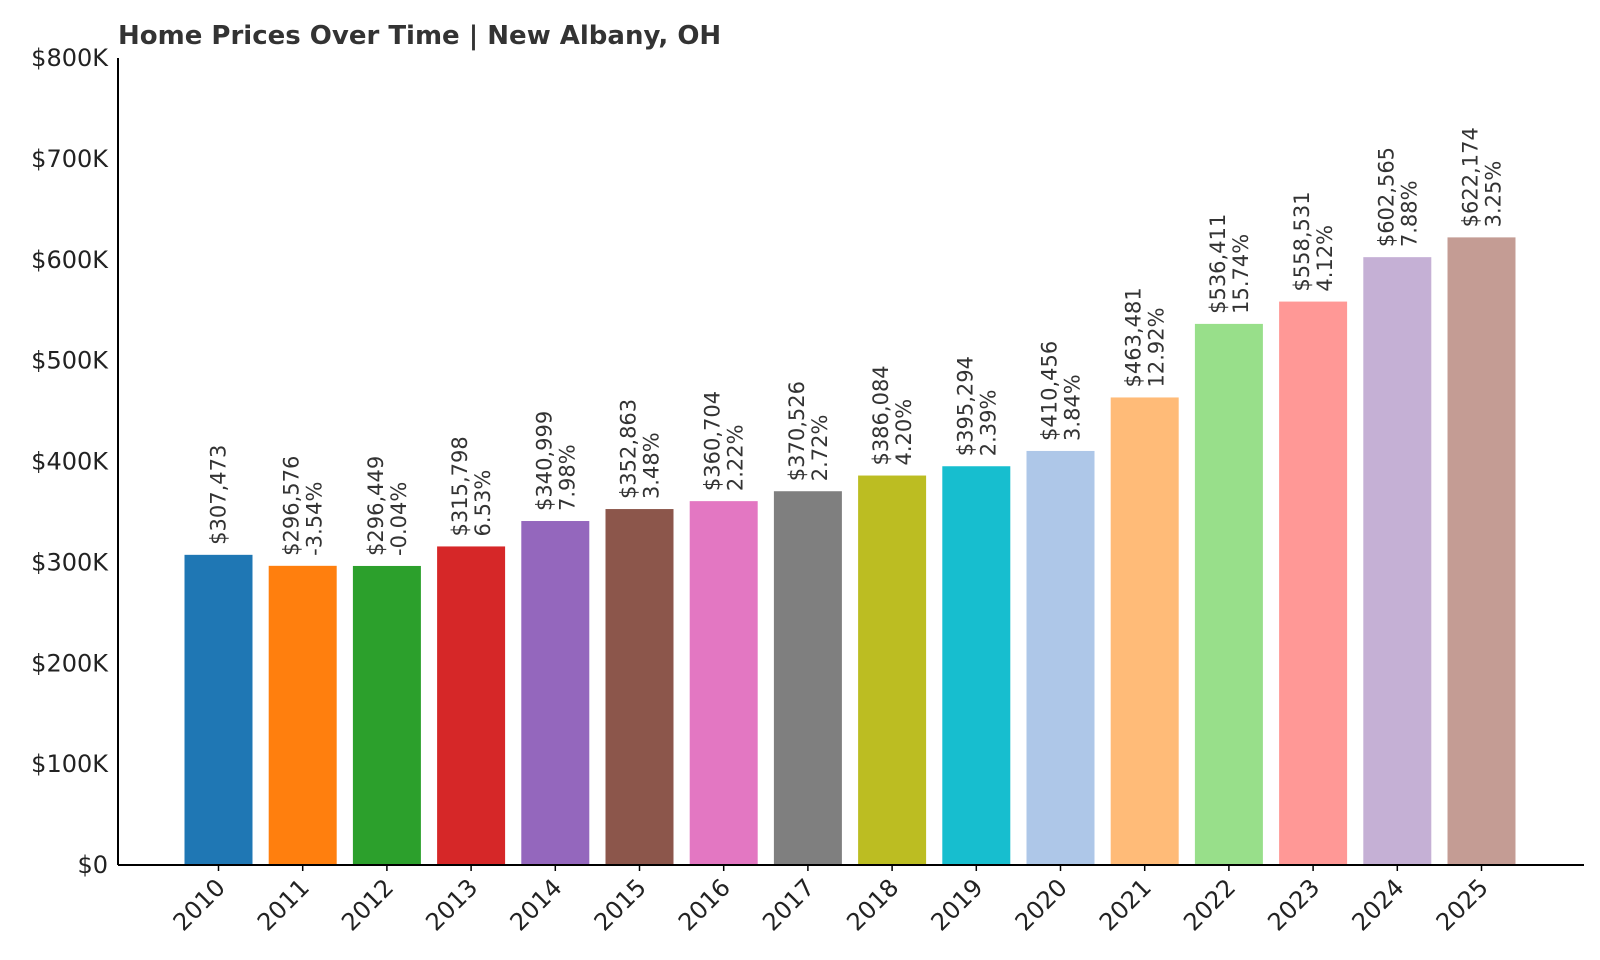 The image size is (1600, 960). I want to click on bar-value-label: $307,473, so click(219, 495).